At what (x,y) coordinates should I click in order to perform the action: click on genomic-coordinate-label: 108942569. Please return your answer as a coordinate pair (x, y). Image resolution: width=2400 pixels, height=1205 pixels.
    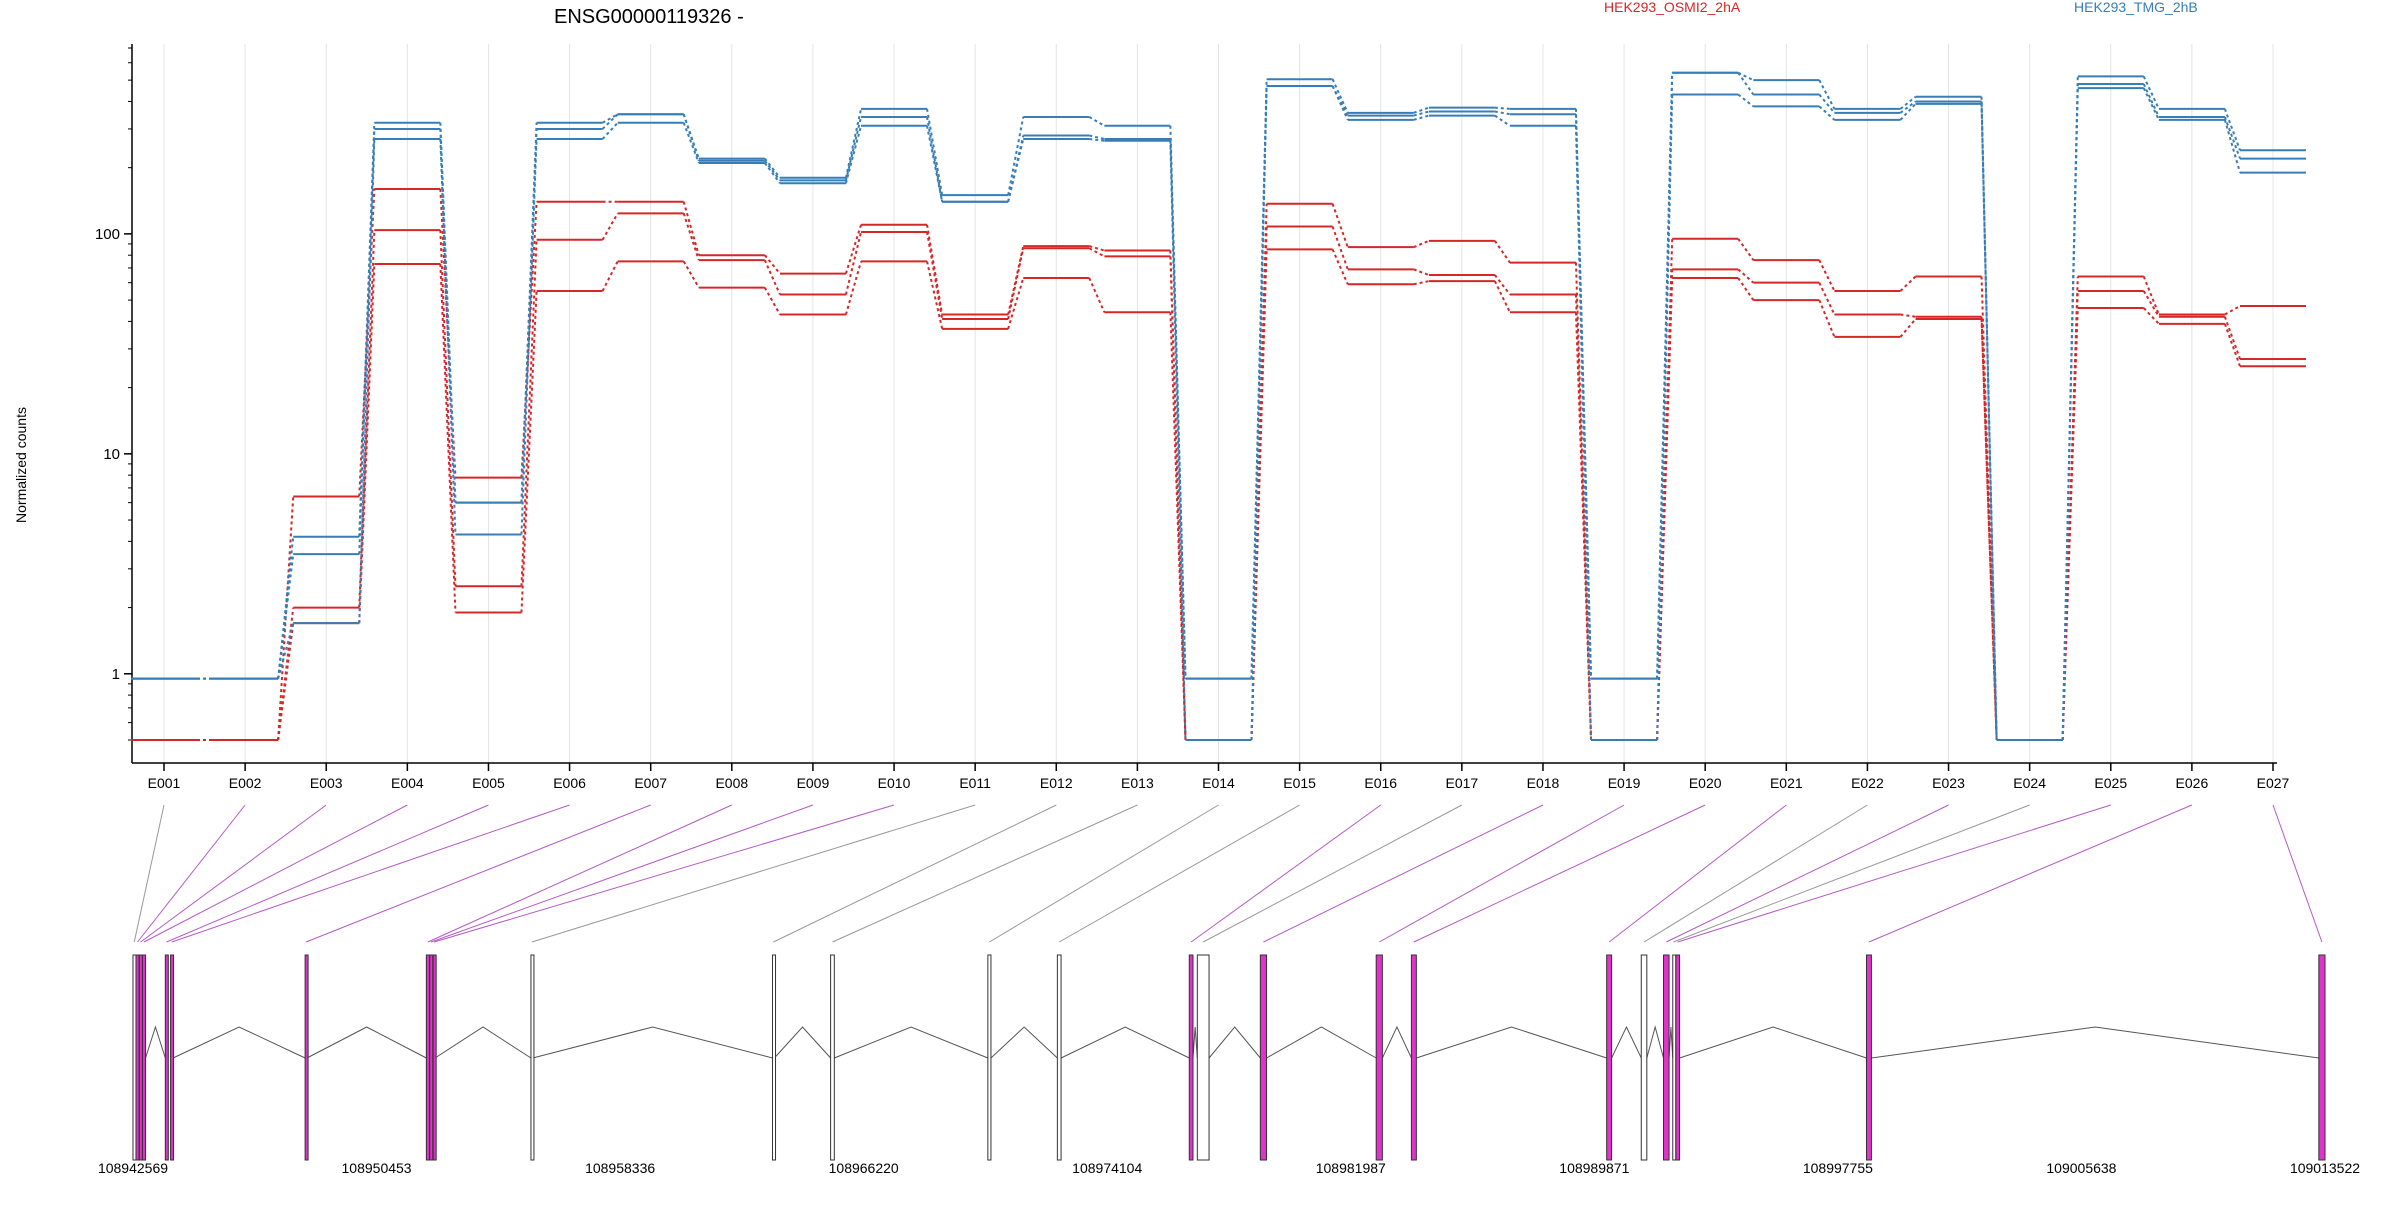
    Looking at the image, I should click on (133, 1168).